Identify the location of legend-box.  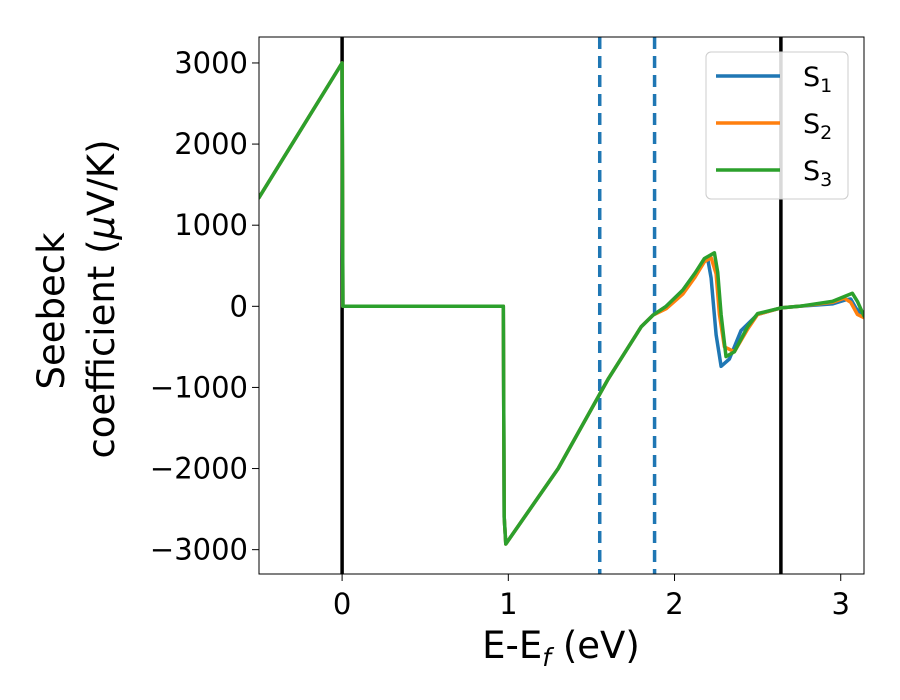
(777, 125).